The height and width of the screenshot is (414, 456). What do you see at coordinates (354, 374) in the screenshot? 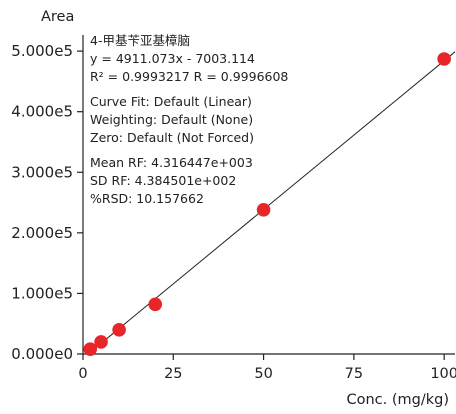
I see `x-tick-label: 75` at bounding box center [354, 374].